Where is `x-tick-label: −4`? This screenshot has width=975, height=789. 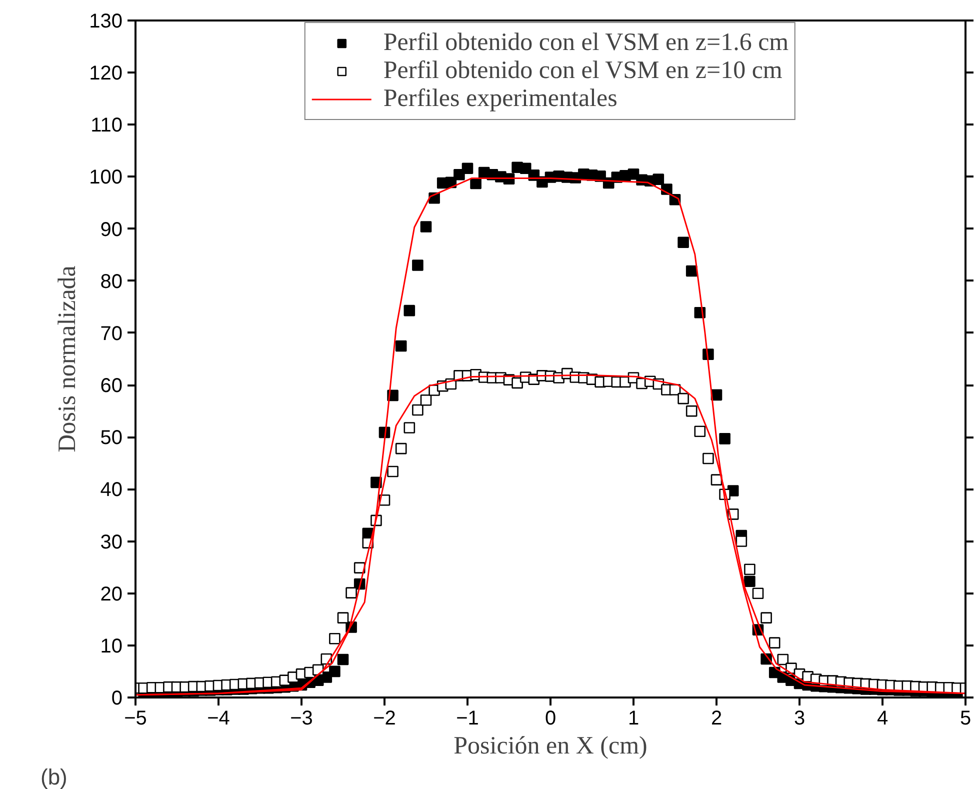 x-tick-label: −4 is located at coordinates (218, 719).